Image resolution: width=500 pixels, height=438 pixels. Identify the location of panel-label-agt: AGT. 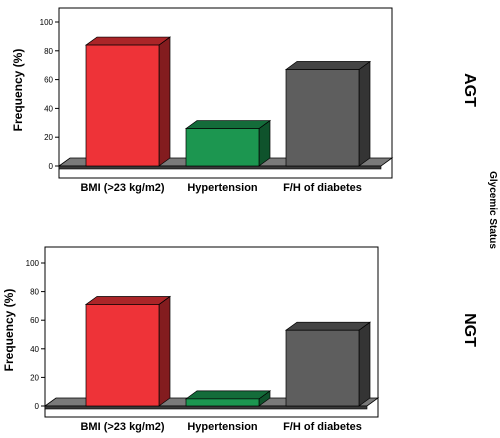
(469, 90).